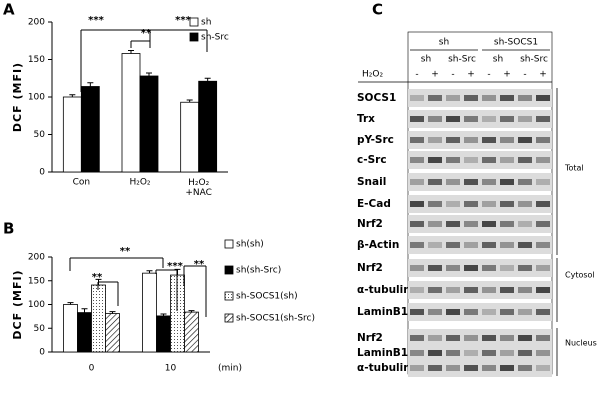 This screenshot has width=600, height=413. I want to click on subgroup-label: sh, so click(426, 60).